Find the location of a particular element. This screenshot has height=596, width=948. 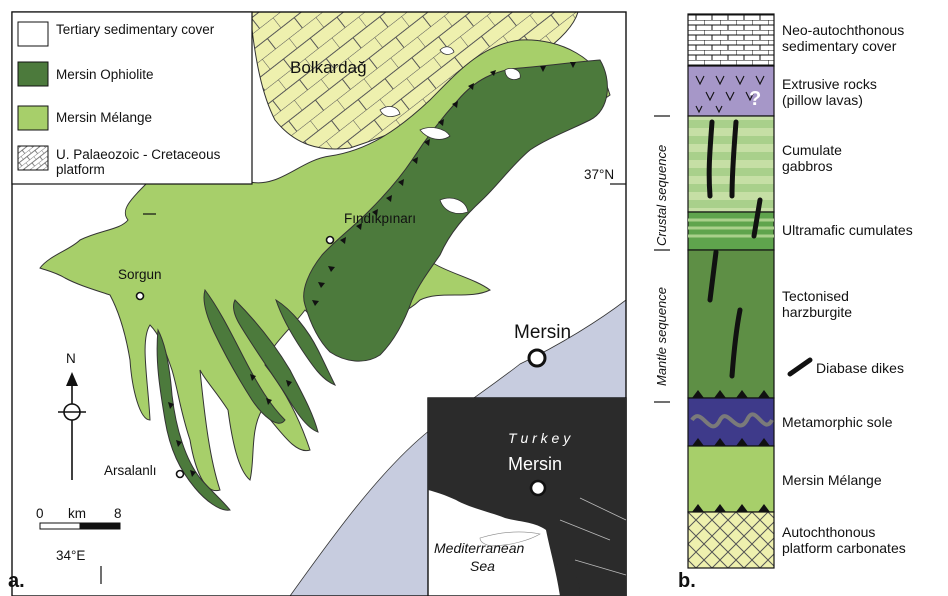

sorgun-marker is located at coordinates (140, 296).